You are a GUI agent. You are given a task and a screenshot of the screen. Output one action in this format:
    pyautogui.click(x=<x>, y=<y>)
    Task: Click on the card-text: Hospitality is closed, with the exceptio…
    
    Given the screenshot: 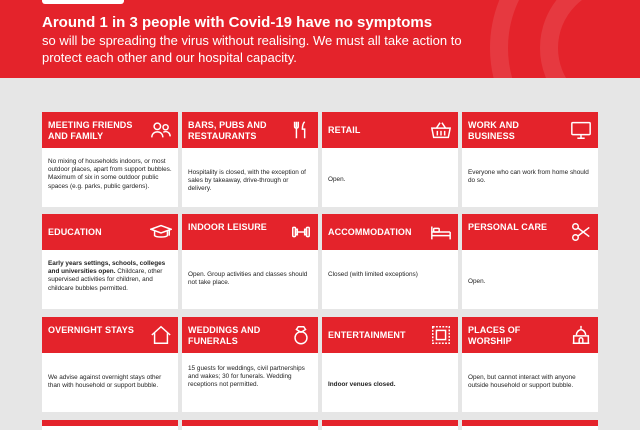 What is the action you would take?
    pyautogui.click(x=247, y=181)
    